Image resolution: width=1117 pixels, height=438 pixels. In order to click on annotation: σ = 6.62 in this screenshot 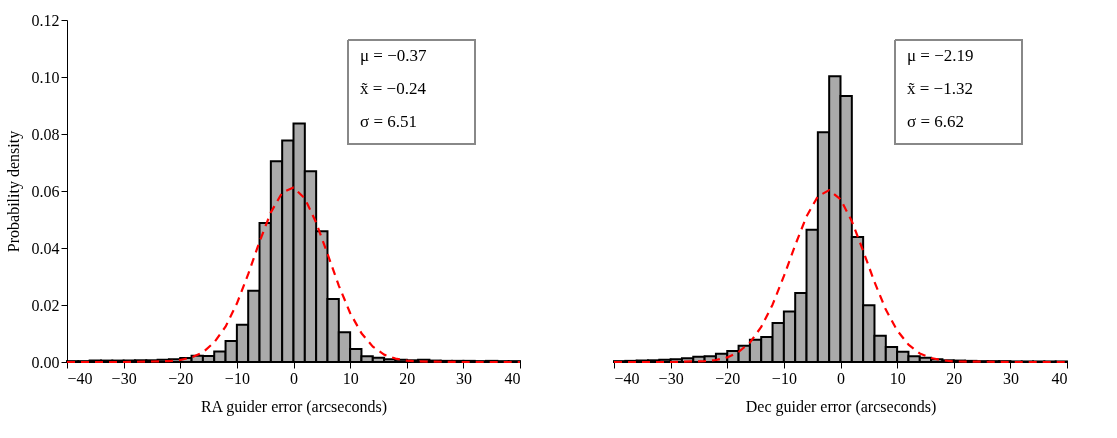, I will do `click(936, 121)`.